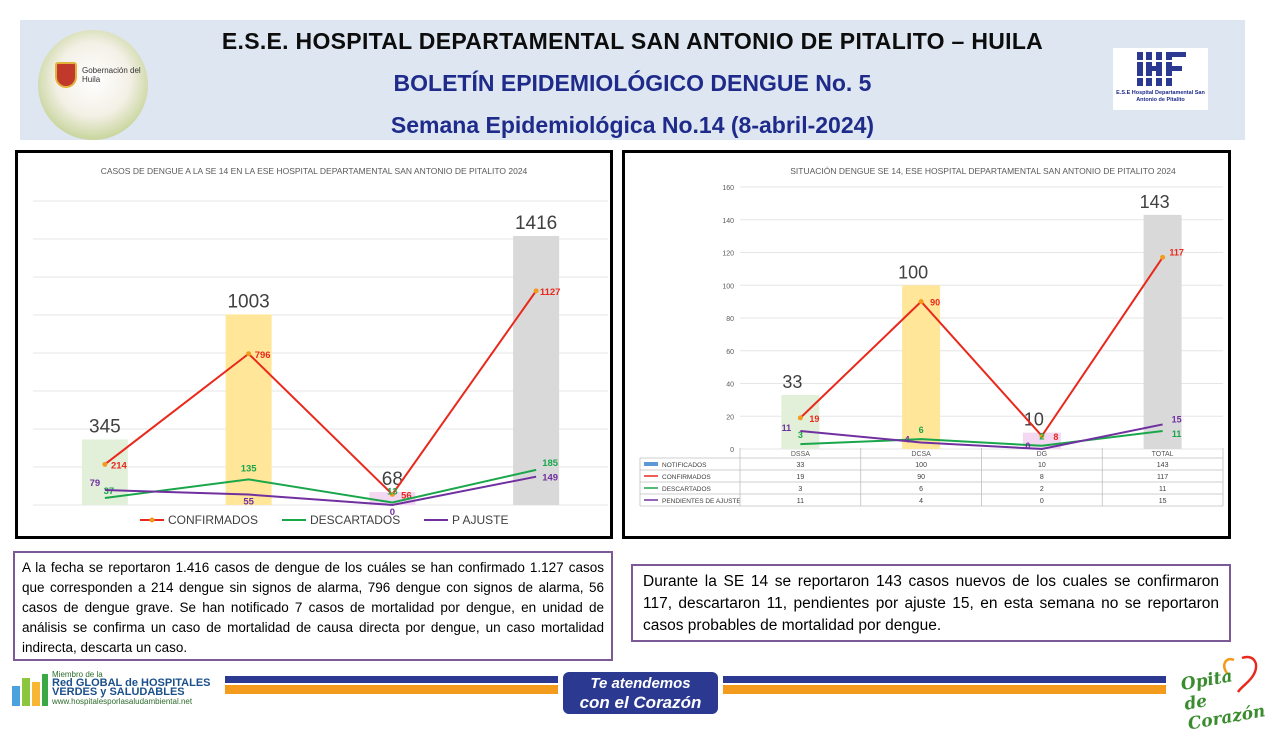 This screenshot has width=1280, height=735. I want to click on chart2-ytick-4: 80, so click(730, 319).